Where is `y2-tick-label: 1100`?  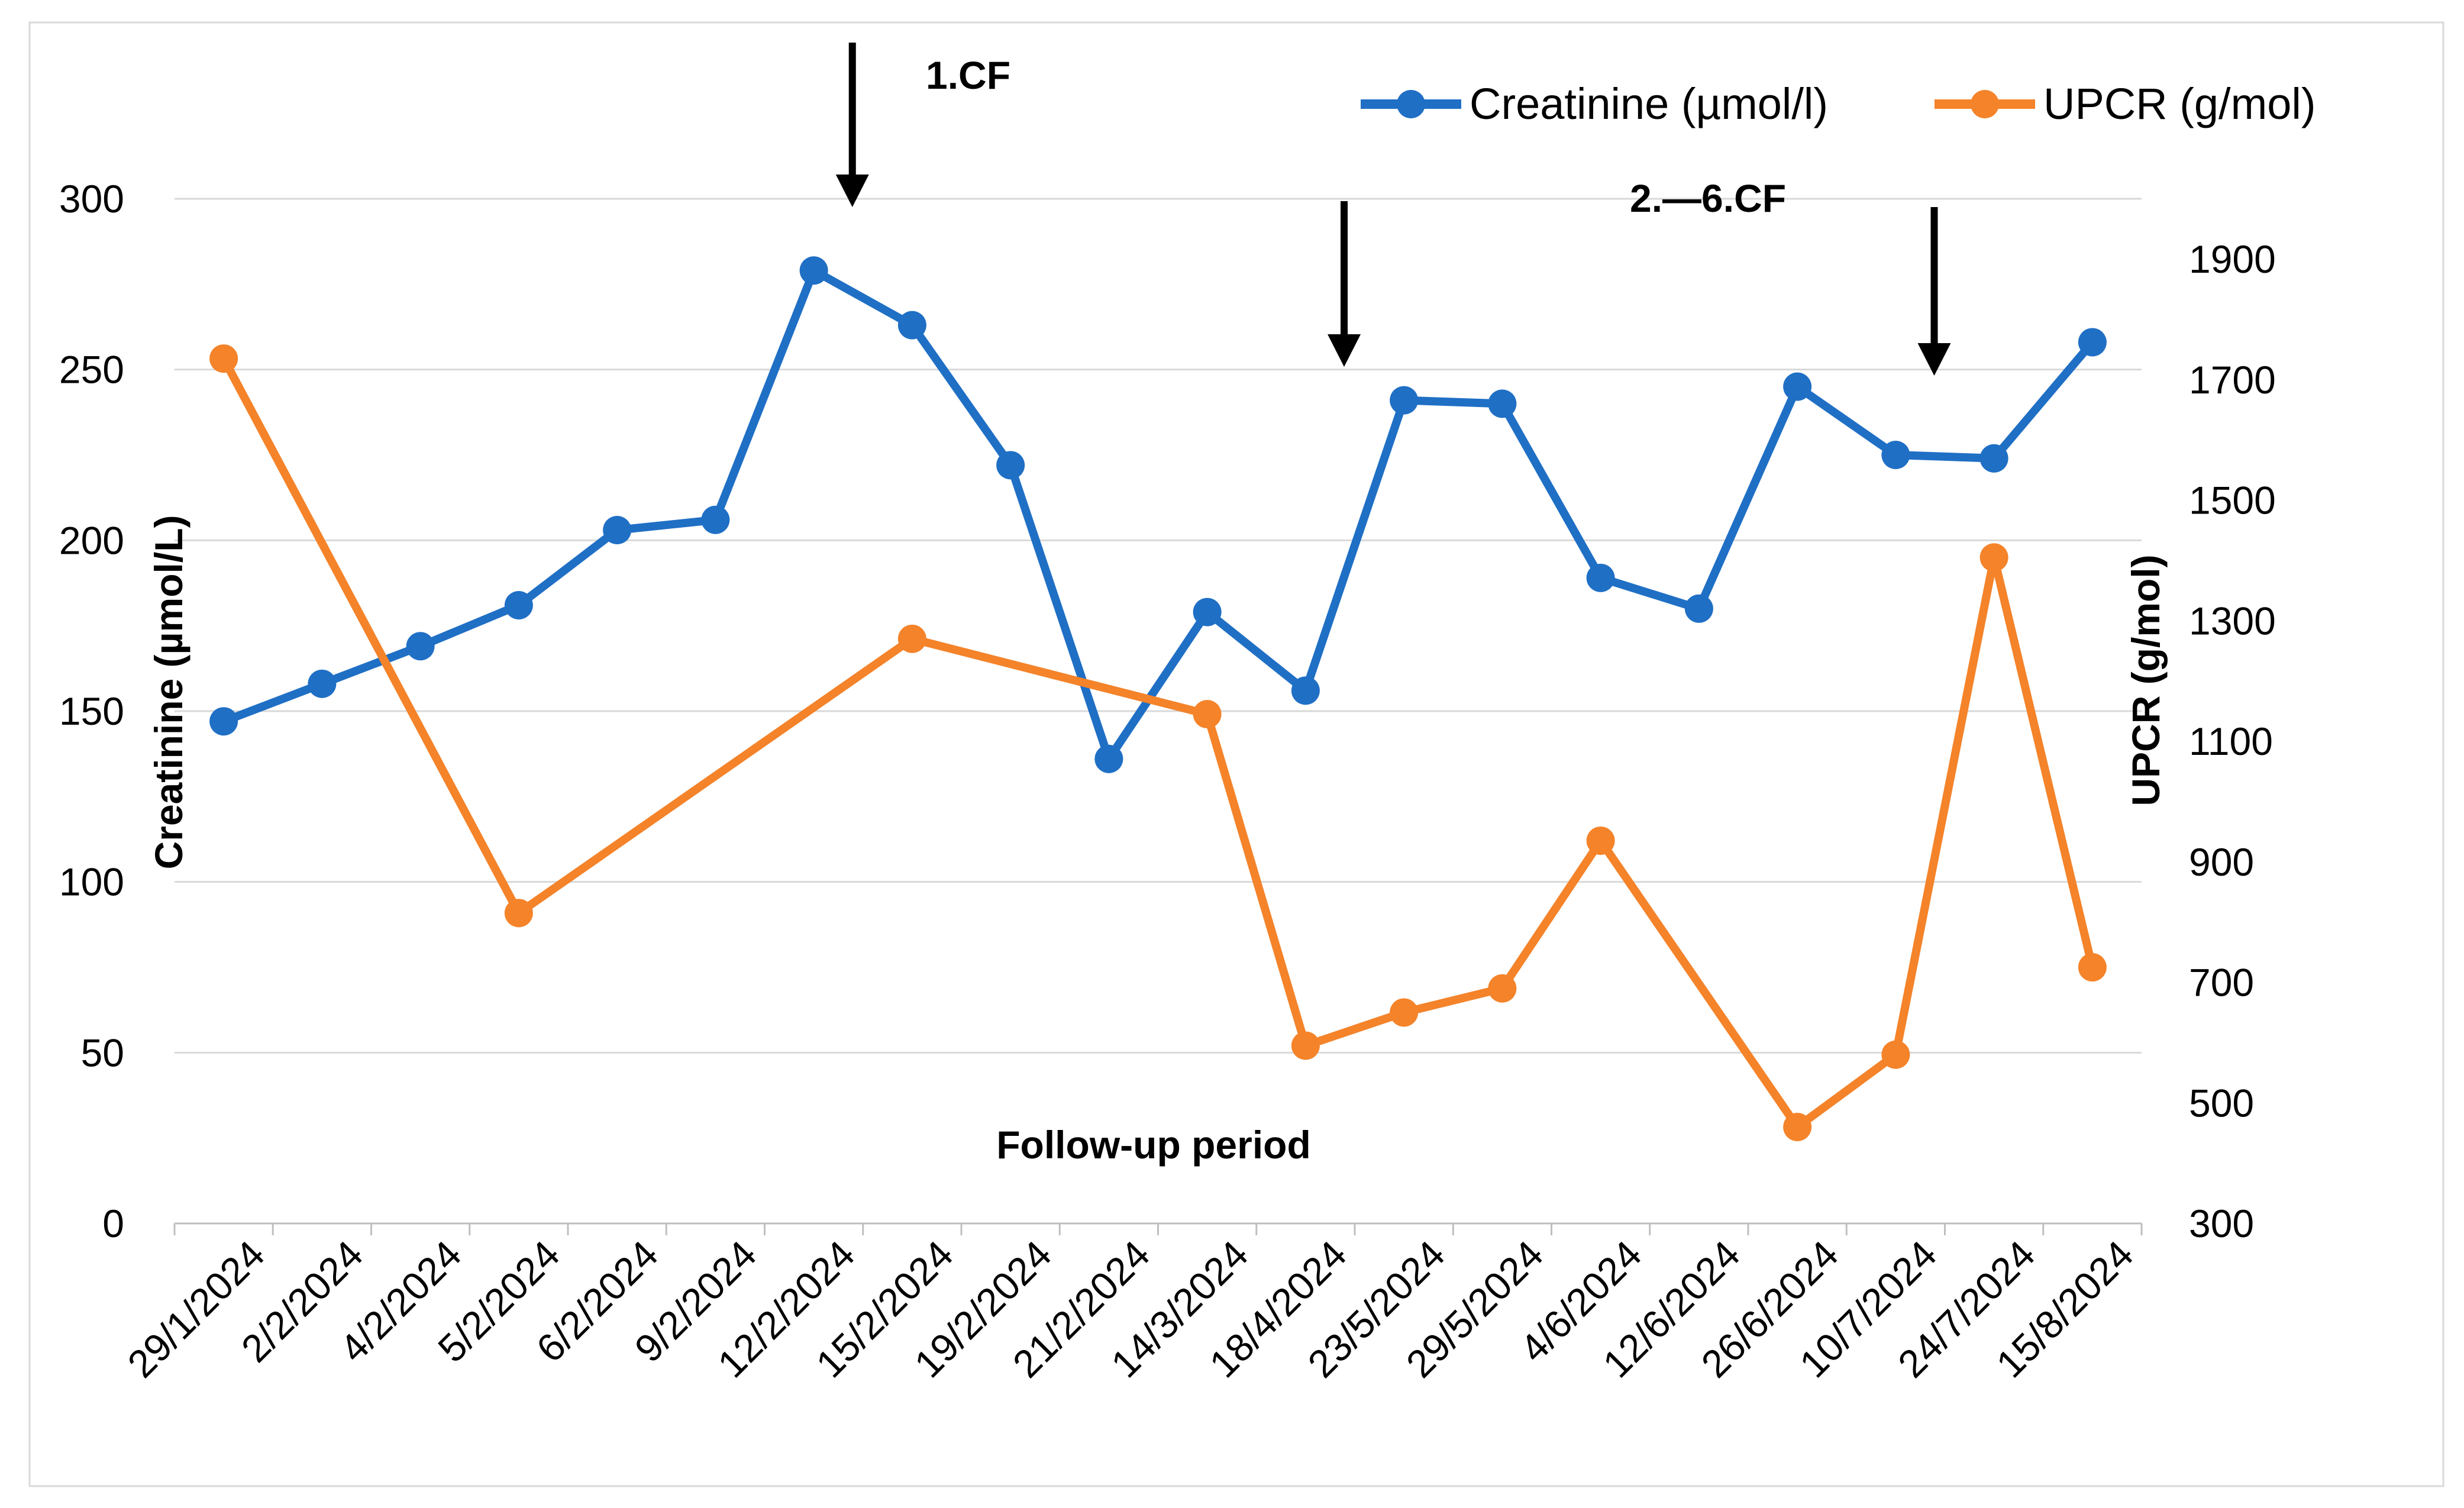
y2-tick-label: 1100 is located at coordinates (2231, 741).